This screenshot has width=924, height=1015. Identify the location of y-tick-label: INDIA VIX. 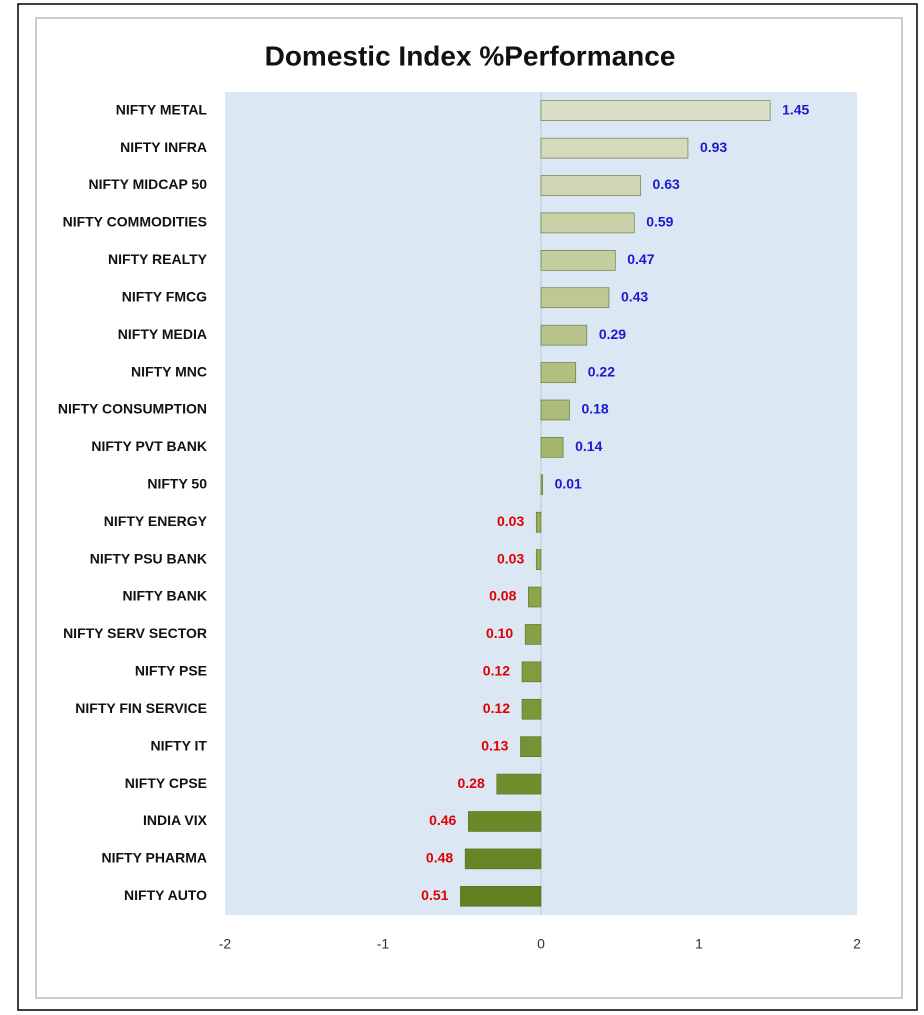
(175, 820).